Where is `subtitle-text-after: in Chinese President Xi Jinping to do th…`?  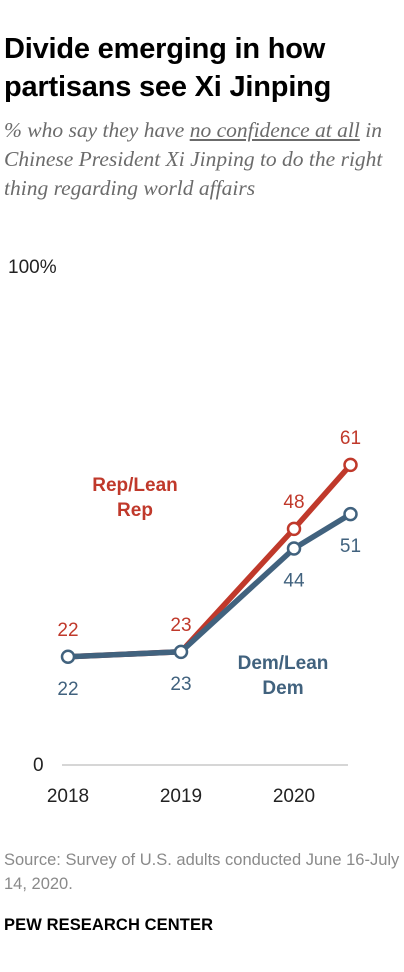 subtitle-text-after: in Chinese President Xi Jinping to do th… is located at coordinates (193, 159).